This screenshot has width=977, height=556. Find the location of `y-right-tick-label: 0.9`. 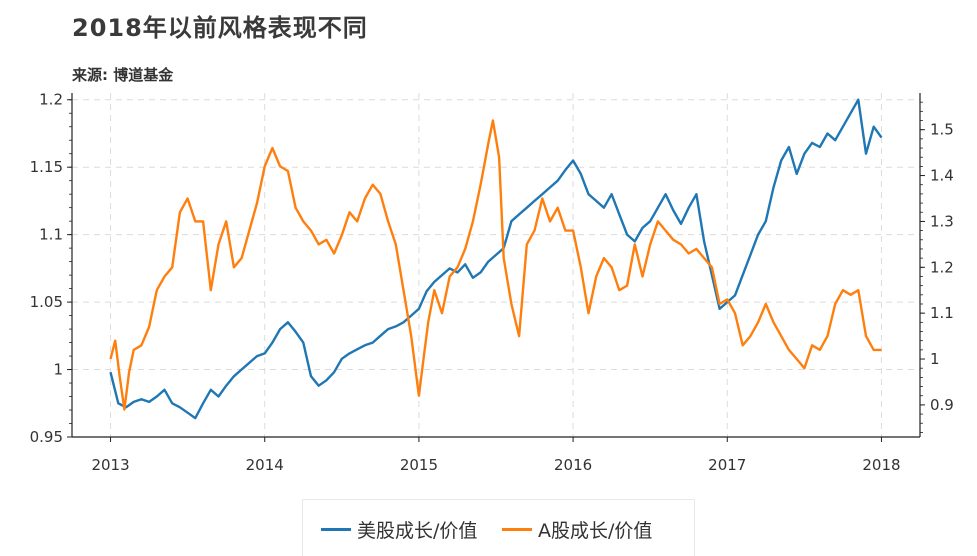

y-right-tick-label: 0.9 is located at coordinates (942, 405).